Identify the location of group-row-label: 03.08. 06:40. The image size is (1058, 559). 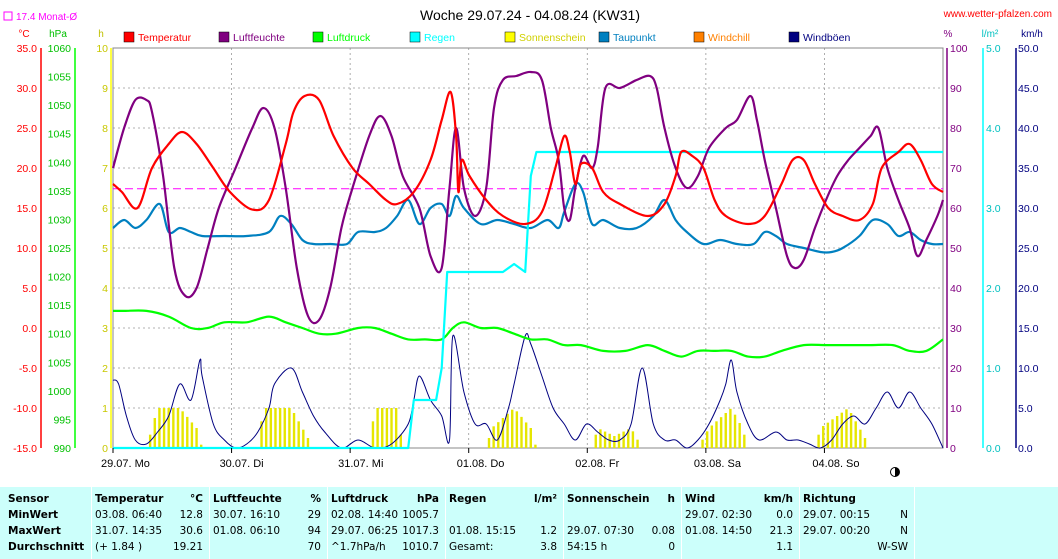
(128, 515).